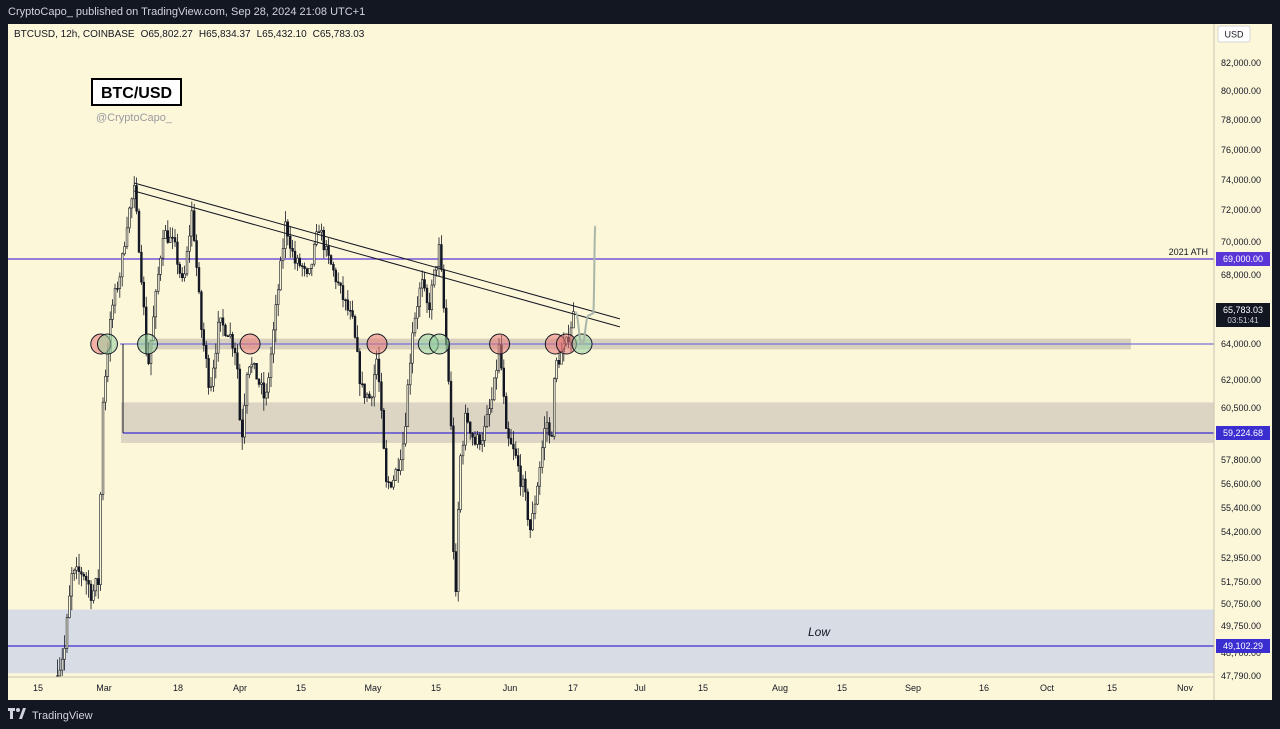 The image size is (1280, 729). What do you see at coordinates (1243, 314) in the screenshot?
I see `current-price-box` at bounding box center [1243, 314].